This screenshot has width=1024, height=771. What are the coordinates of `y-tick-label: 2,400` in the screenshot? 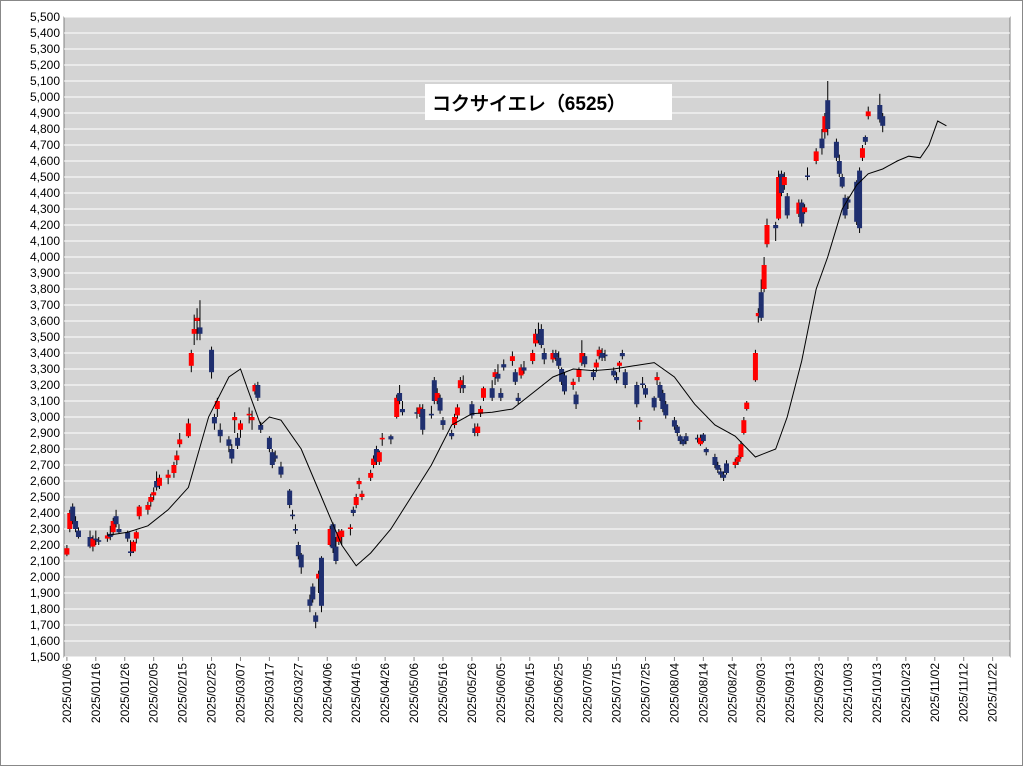 It's located at (45, 513).